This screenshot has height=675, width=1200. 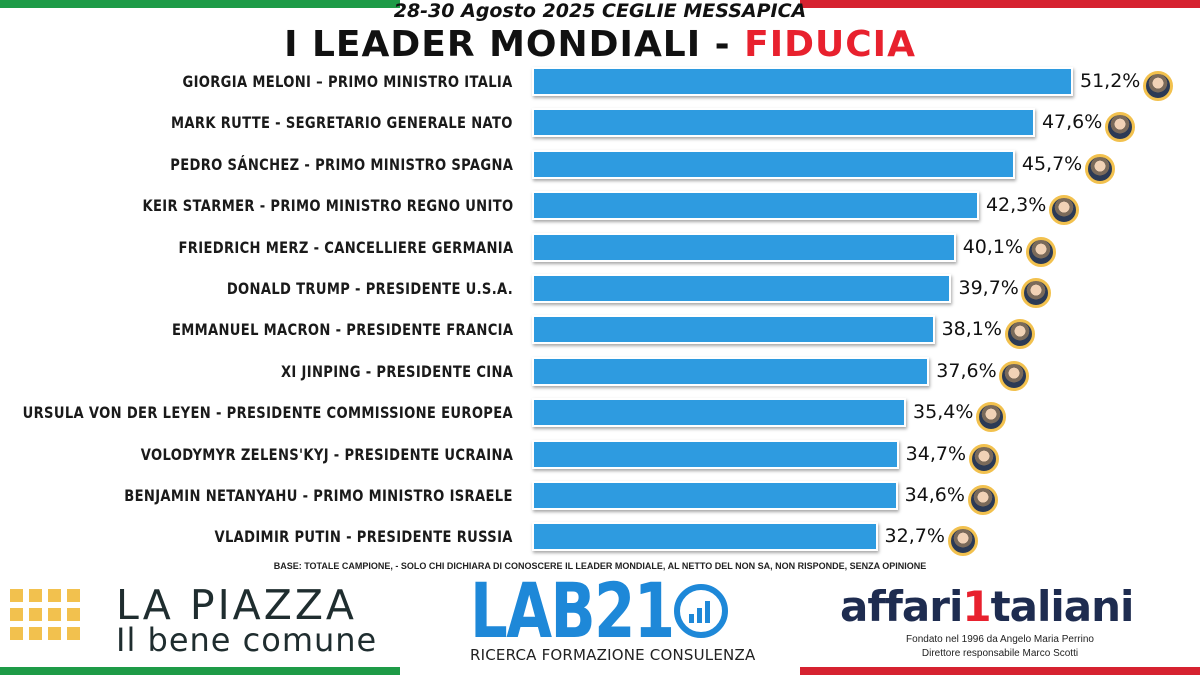 I want to click on la-piazza-logo: LA PIAZZA Il bene comune, so click(x=205, y=620).